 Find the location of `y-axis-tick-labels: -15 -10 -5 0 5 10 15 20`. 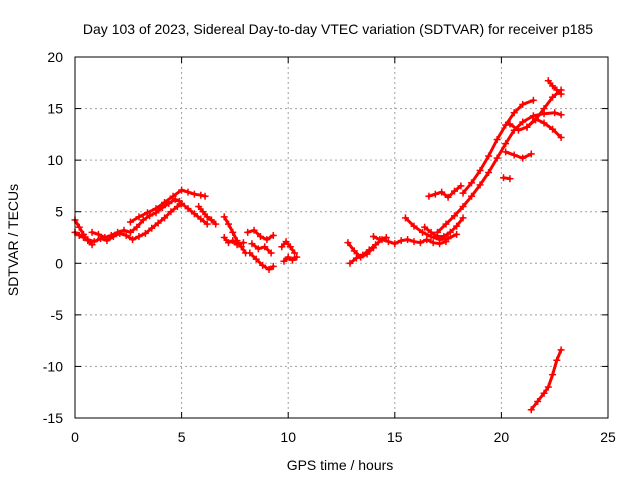

y-axis-tick-labels: -15 -10 -5 0 5 10 15 20 is located at coordinates (53, 237).